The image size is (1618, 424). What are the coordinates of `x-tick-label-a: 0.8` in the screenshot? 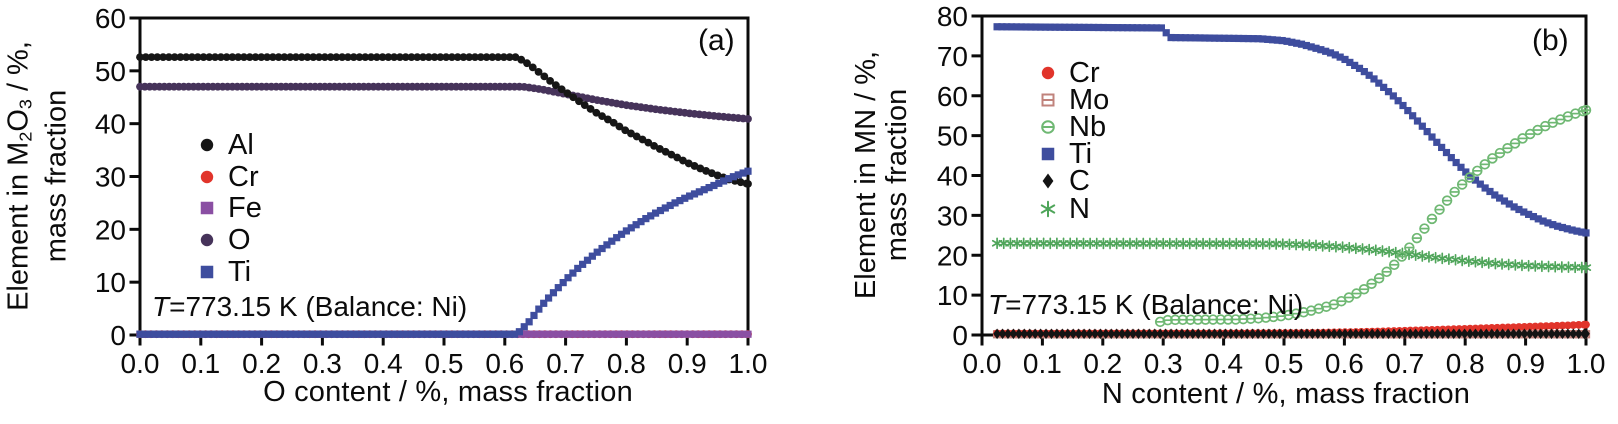 It's located at (626, 363).